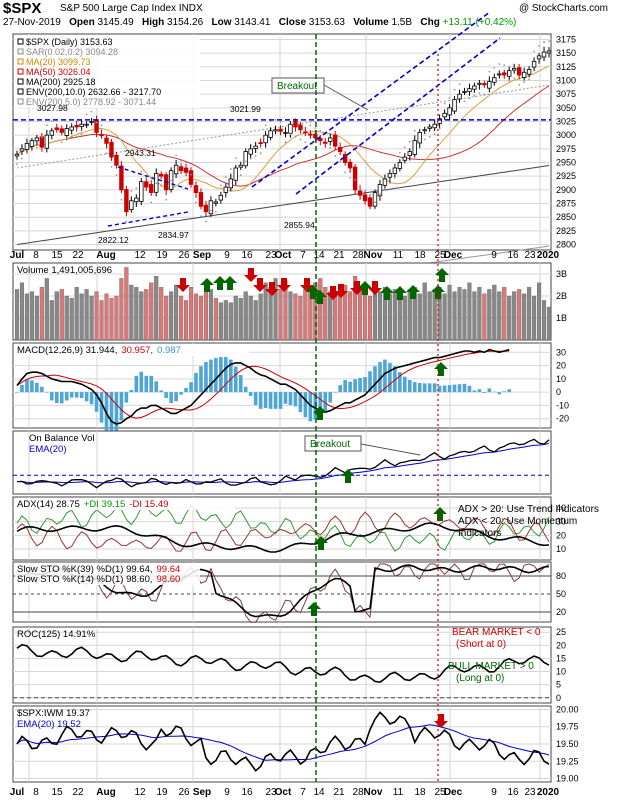 The width and height of the screenshot is (620, 800). I want to click on x-axis-label: 26, so click(184, 255).